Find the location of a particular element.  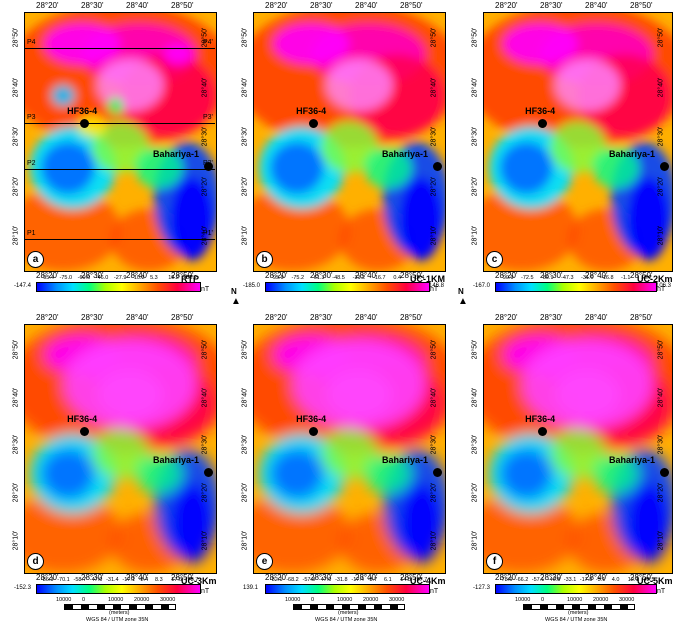

bottom-tick-label: 28°50' is located at coordinates (182, 275).